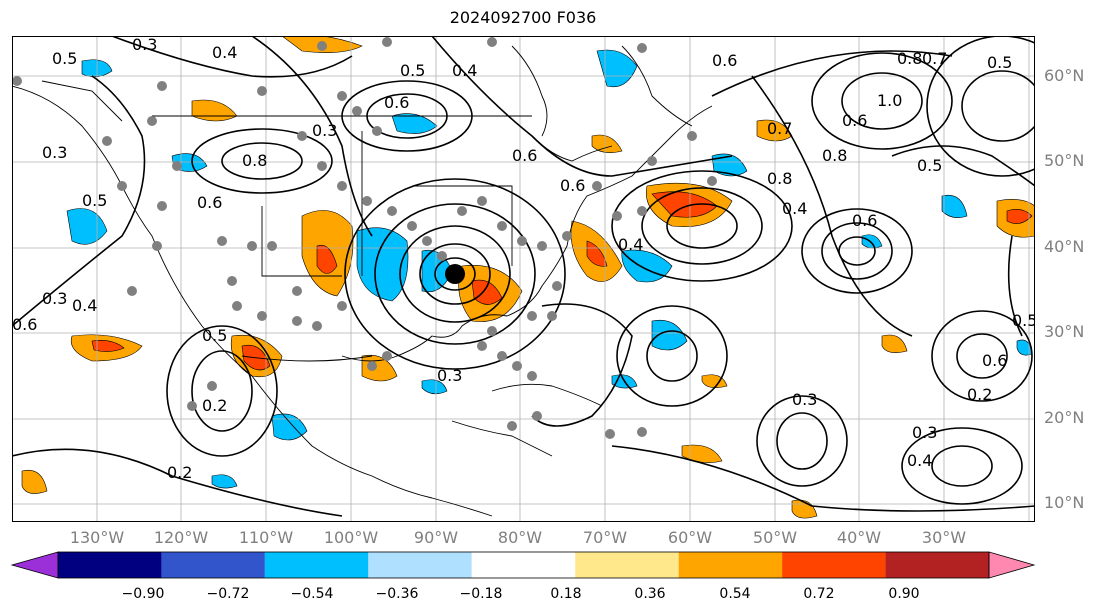 The width and height of the screenshot is (1105, 615). I want to click on lon-label: 50°W, so click(775, 537).